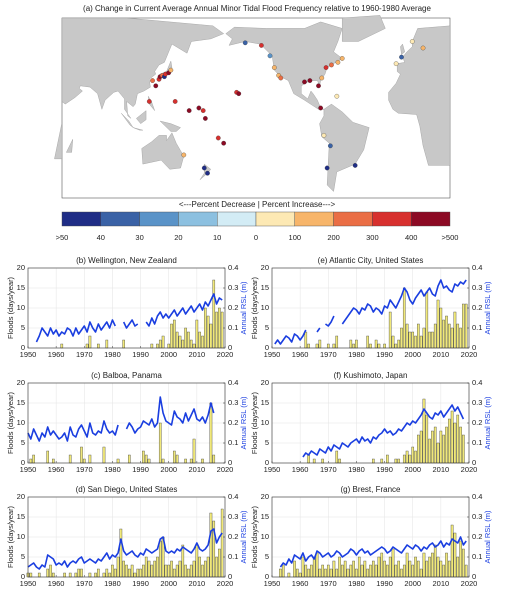 The height and width of the screenshot is (600, 515). I want to click on colorbar-label: 30, so click(139, 237).